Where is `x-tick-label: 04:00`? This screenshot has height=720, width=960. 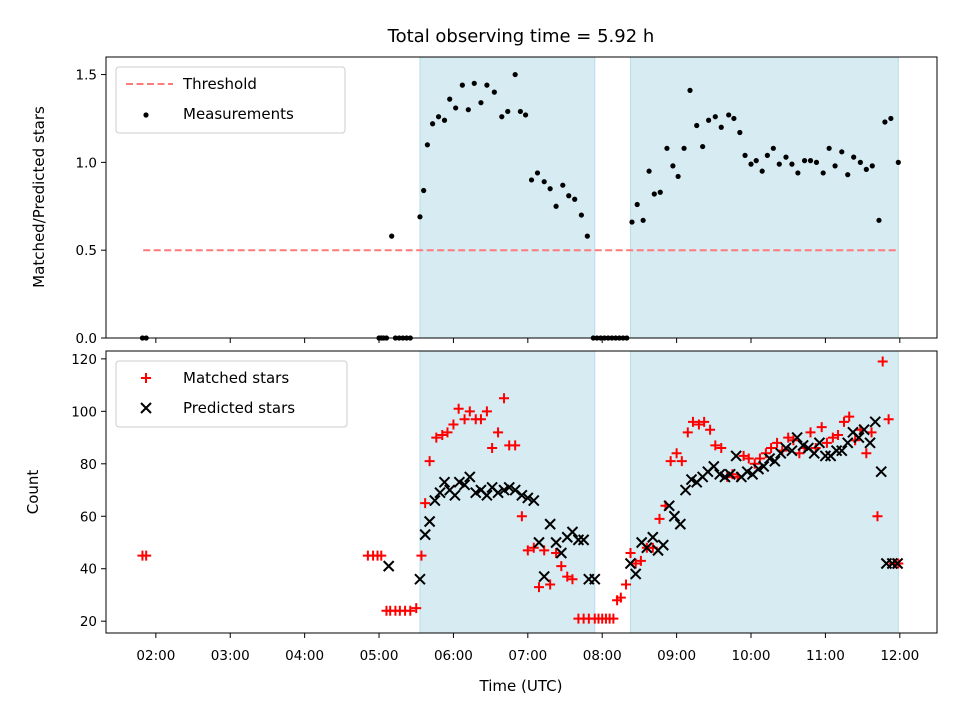
x-tick-label: 04:00 is located at coordinates (304, 656).